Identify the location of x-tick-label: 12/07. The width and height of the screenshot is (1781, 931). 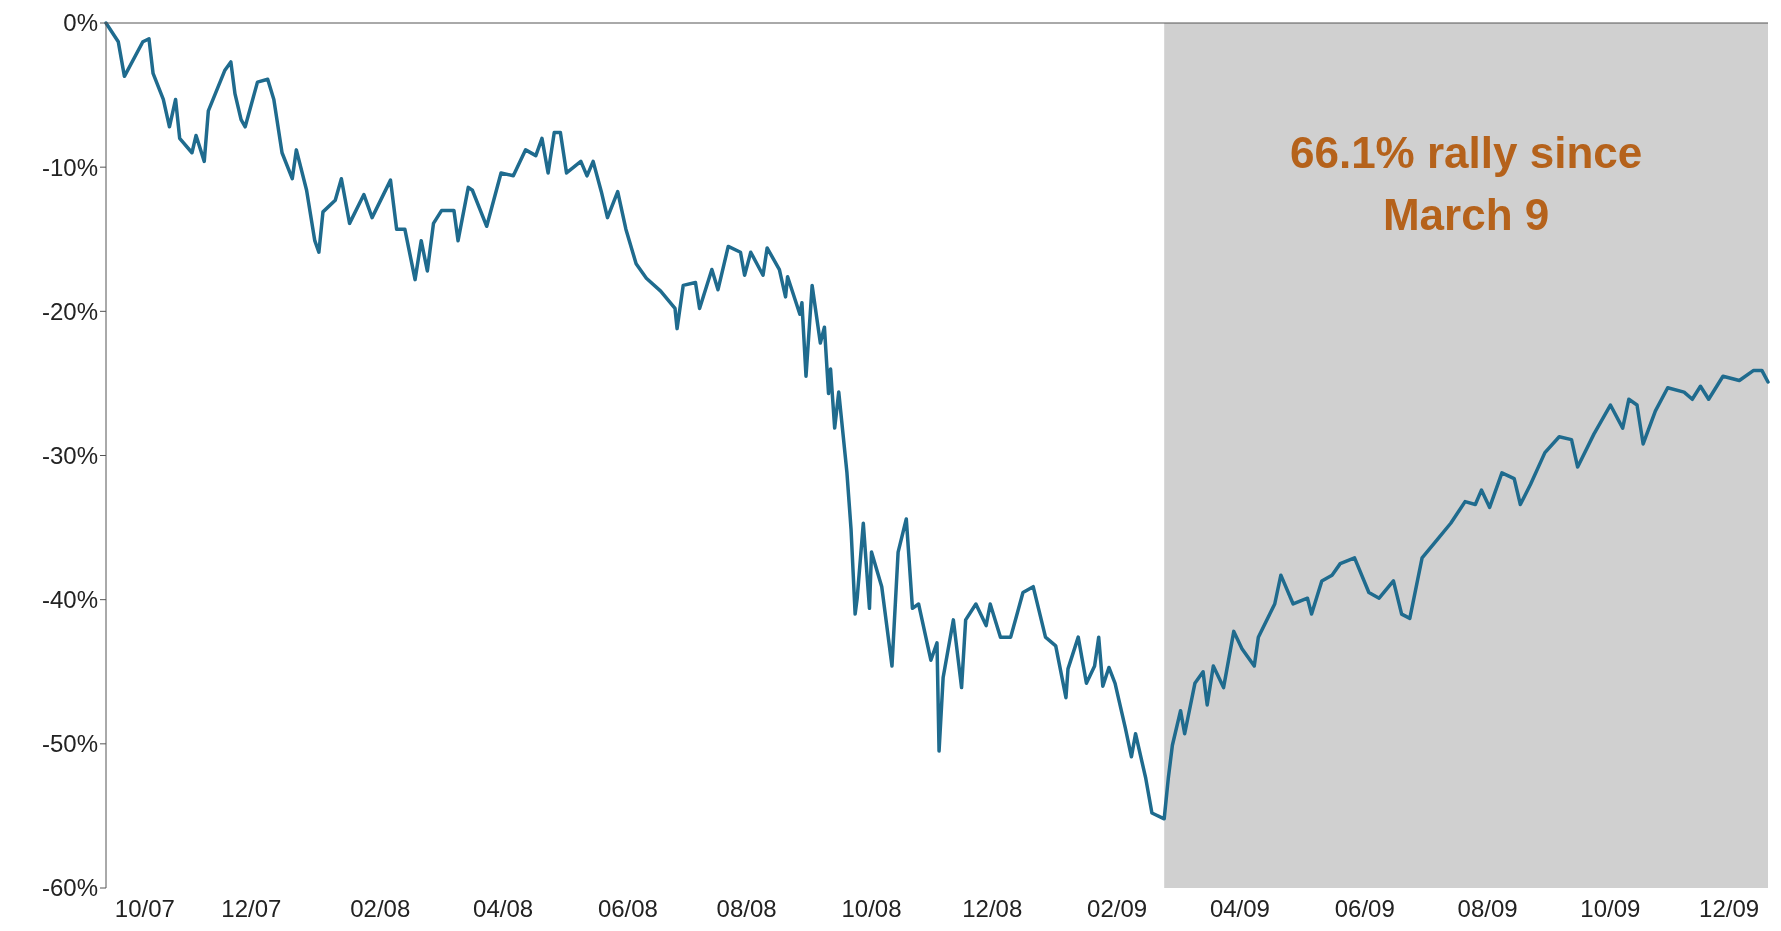
(251, 908).